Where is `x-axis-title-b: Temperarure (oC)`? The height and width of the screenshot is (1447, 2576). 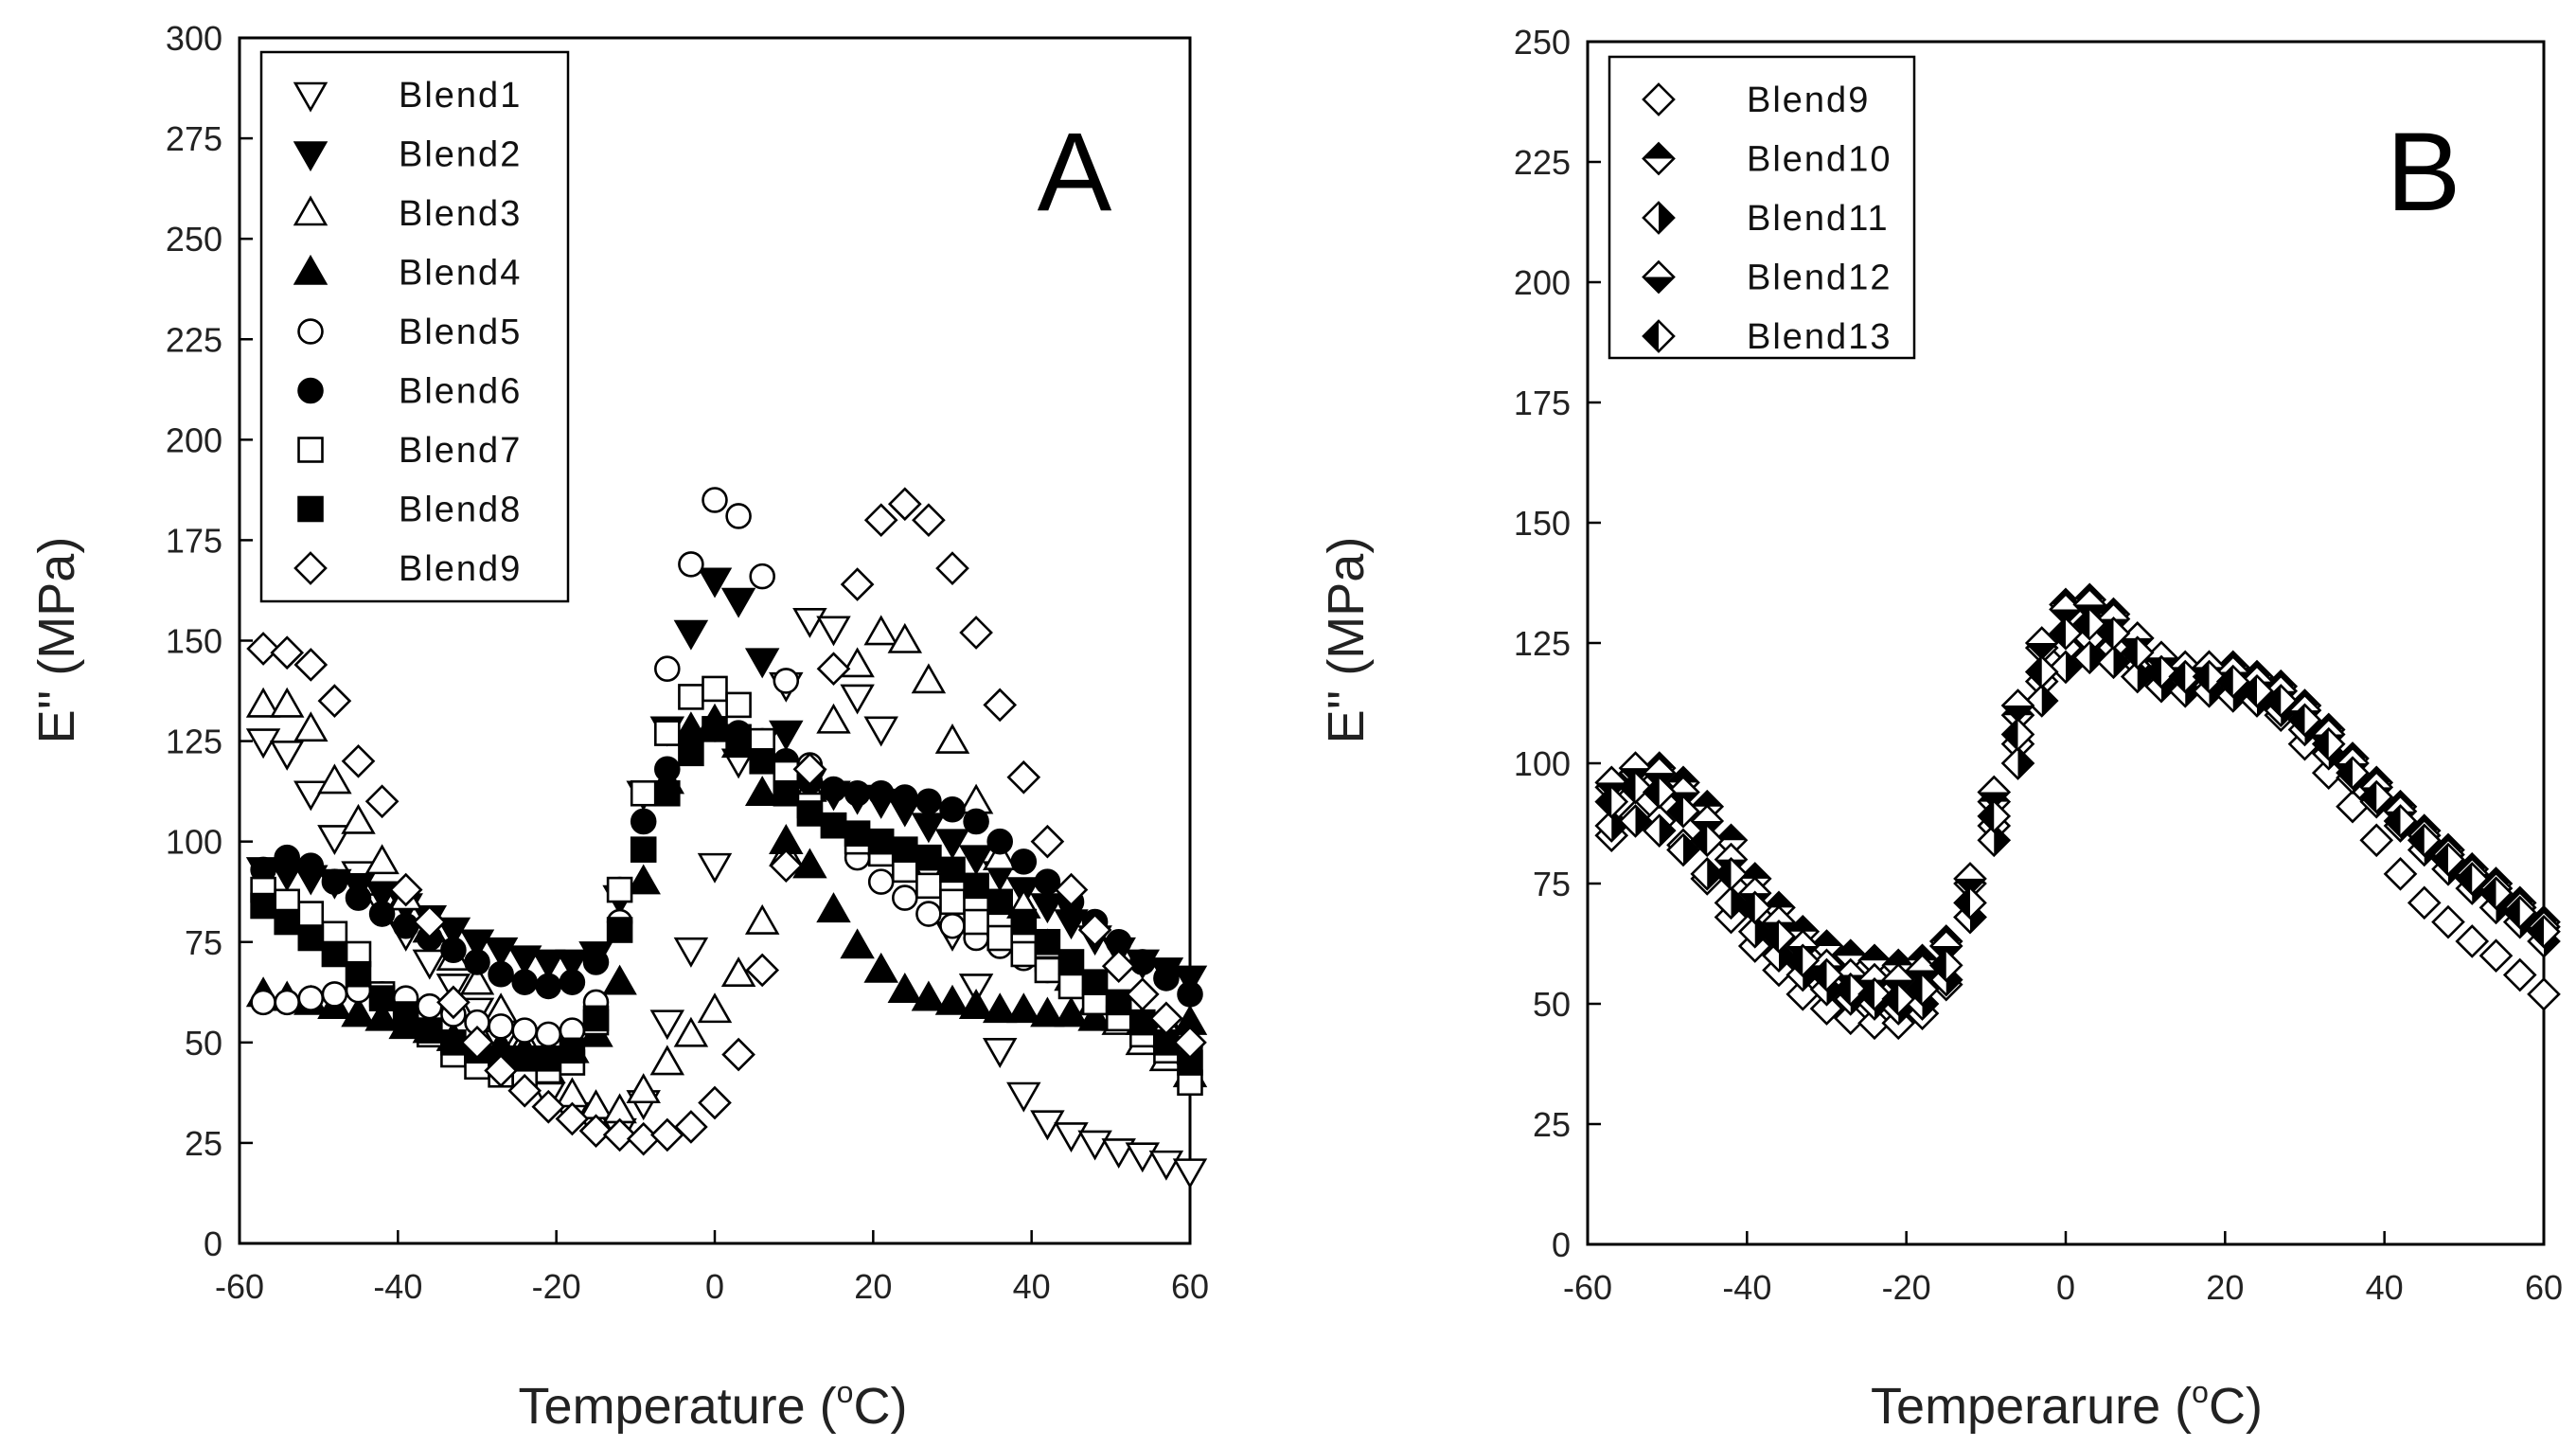
x-axis-title-b: Temperarure (oC) is located at coordinates (2067, 1405).